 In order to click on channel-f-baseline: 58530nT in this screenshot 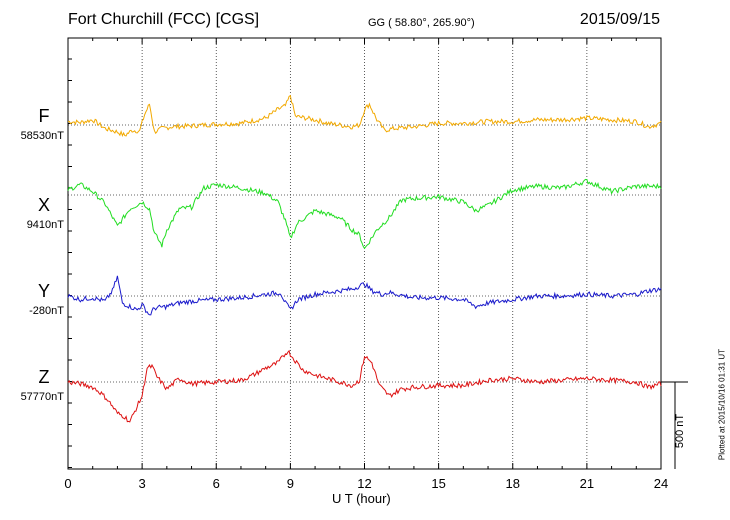, I will do `click(42, 136)`.